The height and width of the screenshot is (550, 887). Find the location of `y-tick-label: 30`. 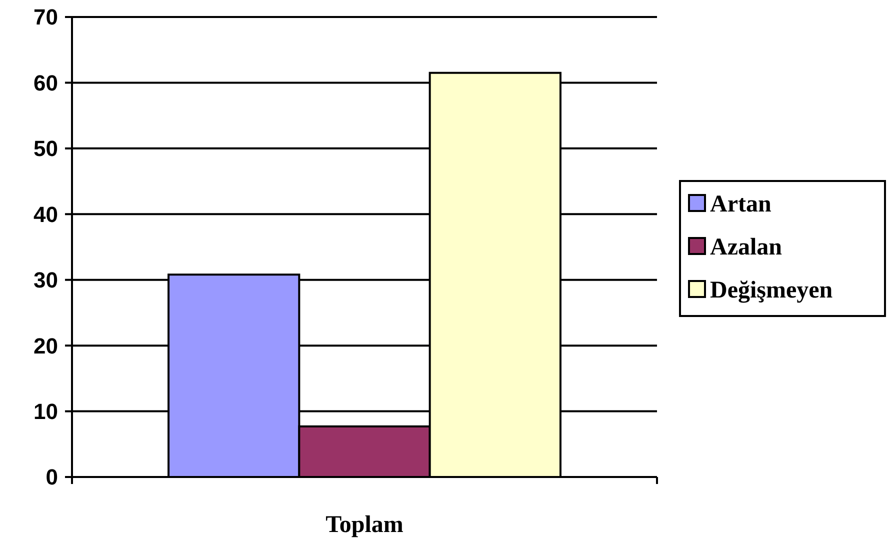

y-tick-label: 30 is located at coordinates (46, 280).